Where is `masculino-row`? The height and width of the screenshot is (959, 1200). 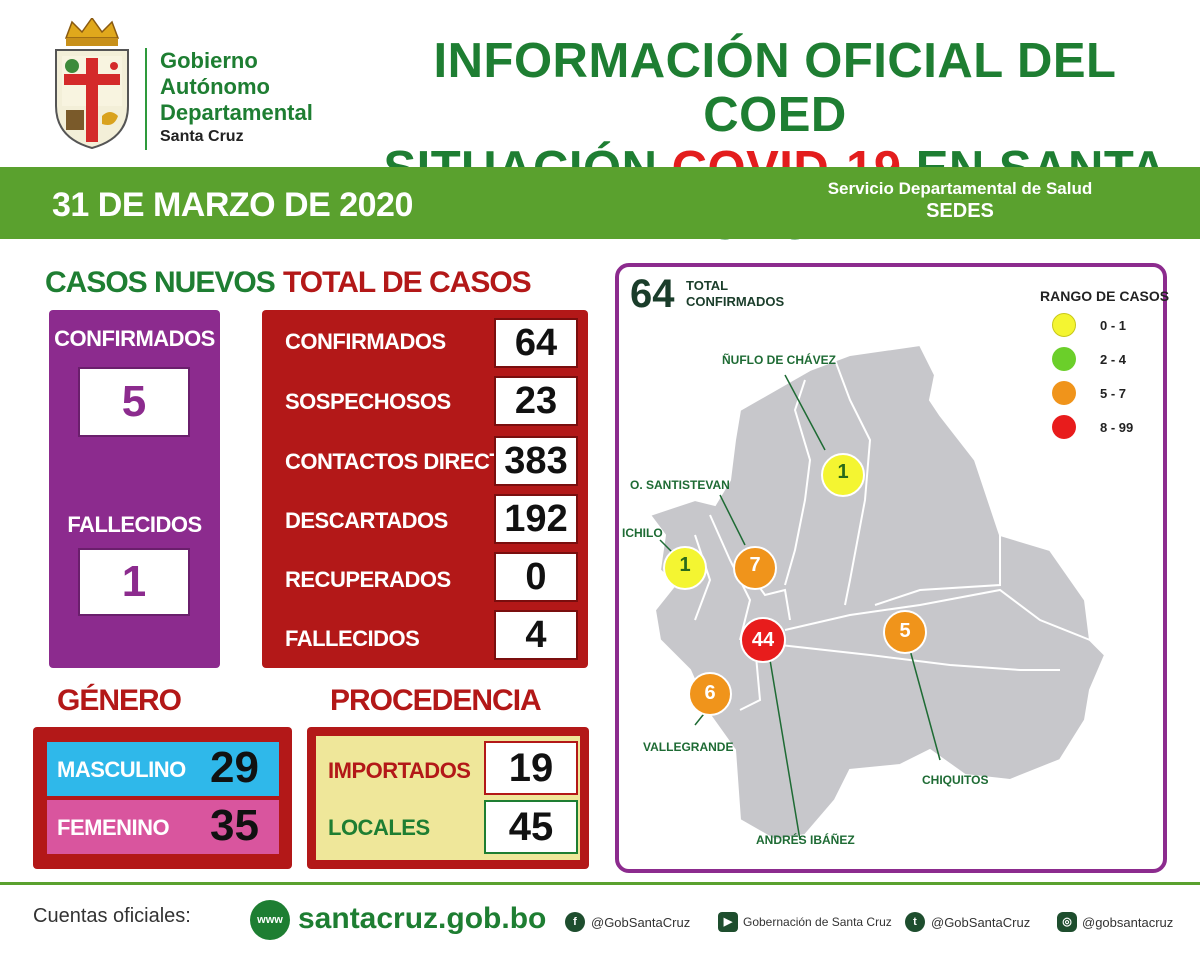
masculino-row is located at coordinates (163, 769).